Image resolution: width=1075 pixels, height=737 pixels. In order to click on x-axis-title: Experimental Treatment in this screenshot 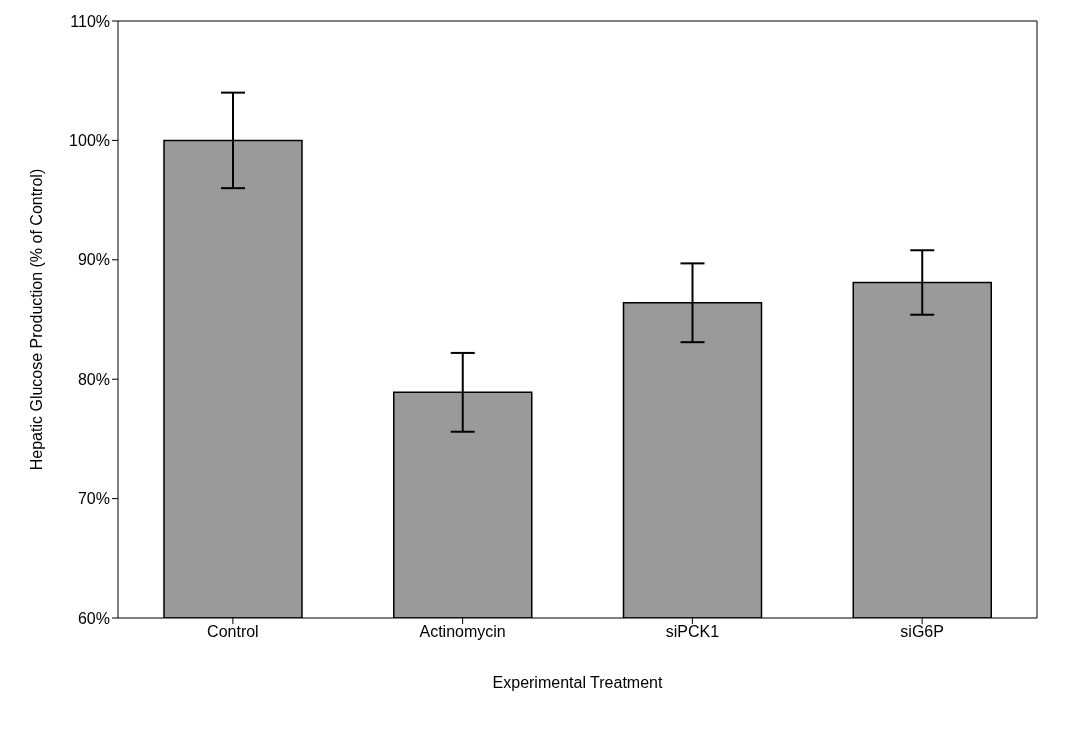, I will do `click(577, 682)`.